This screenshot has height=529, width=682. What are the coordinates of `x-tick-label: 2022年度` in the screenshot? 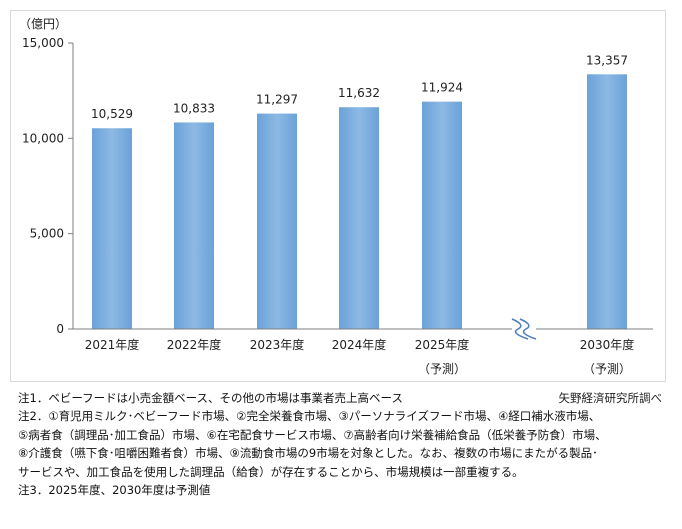 It's located at (194, 344).